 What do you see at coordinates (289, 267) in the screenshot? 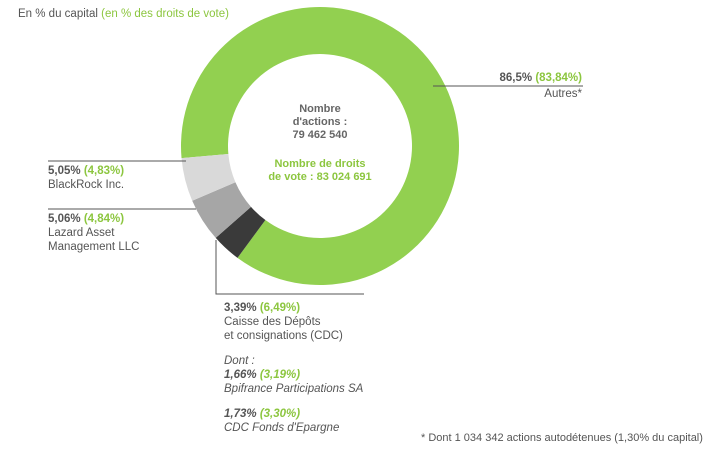
I see `leader-line-cdc` at bounding box center [289, 267].